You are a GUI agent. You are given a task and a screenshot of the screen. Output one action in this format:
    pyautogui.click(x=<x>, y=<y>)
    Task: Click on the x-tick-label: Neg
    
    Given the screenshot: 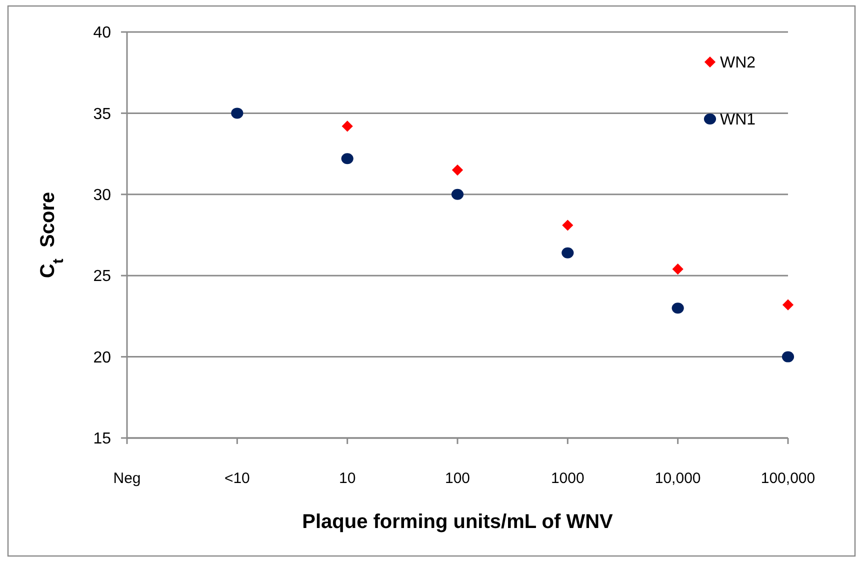 What is the action you would take?
    pyautogui.click(x=127, y=478)
    